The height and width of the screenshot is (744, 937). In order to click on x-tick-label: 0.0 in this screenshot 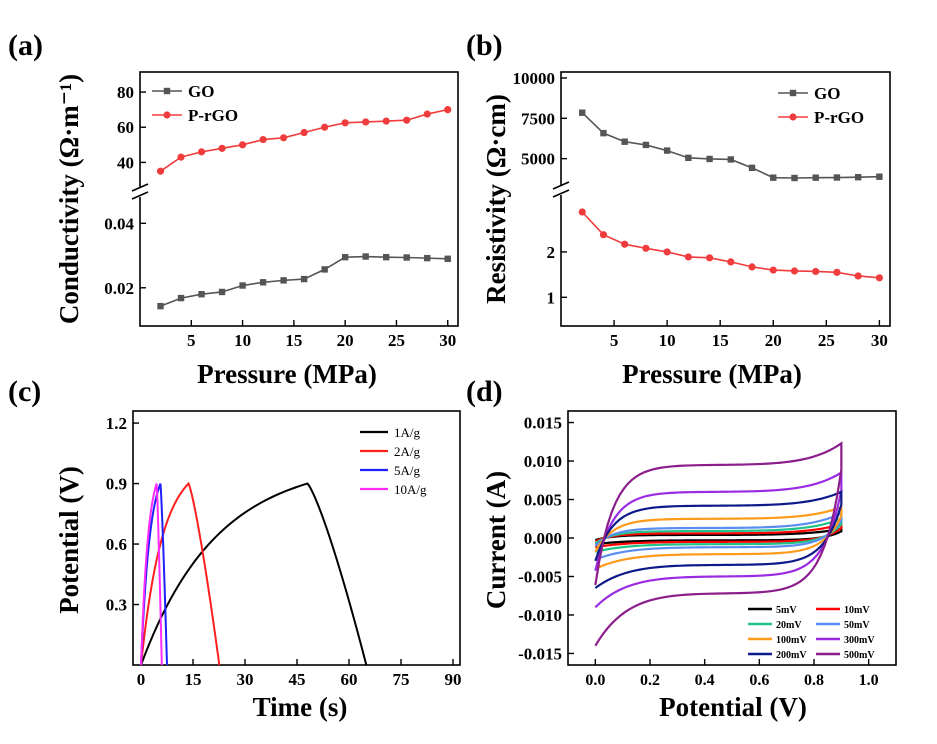, I will do `click(595, 680)`.